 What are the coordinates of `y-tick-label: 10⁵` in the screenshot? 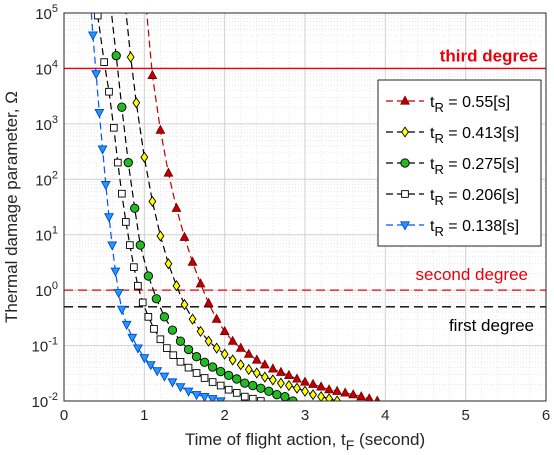 It's located at (46, 13).